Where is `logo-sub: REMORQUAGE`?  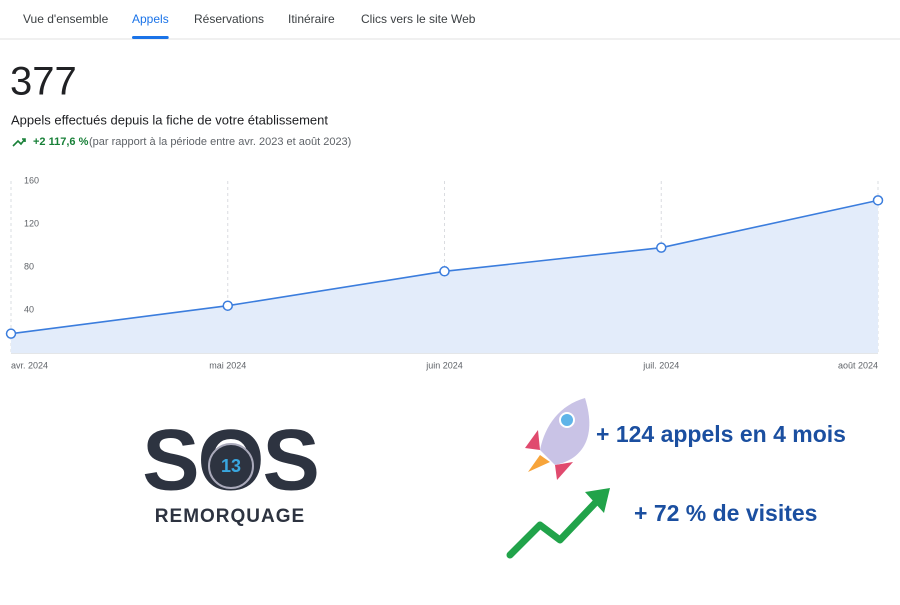
logo-sub: REMORQUAGE is located at coordinates (230, 516).